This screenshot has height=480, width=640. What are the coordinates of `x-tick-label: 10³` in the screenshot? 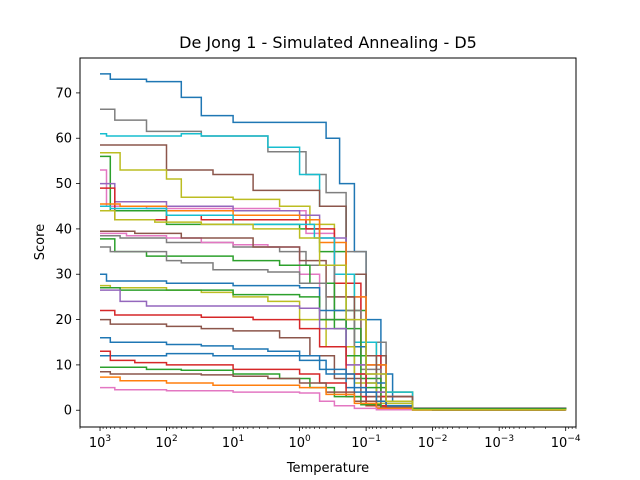 It's located at (100, 442).